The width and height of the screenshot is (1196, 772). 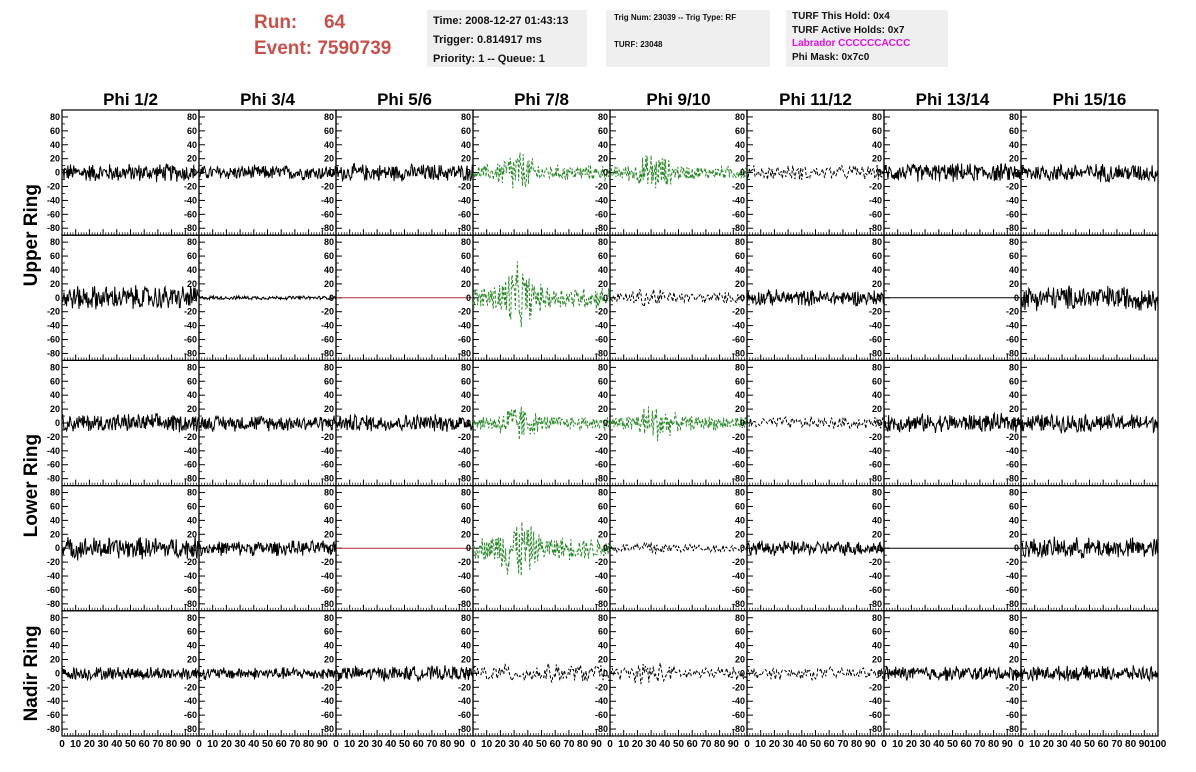 What do you see at coordinates (31, 235) in the screenshot?
I see `ring-label: Upper Ring` at bounding box center [31, 235].